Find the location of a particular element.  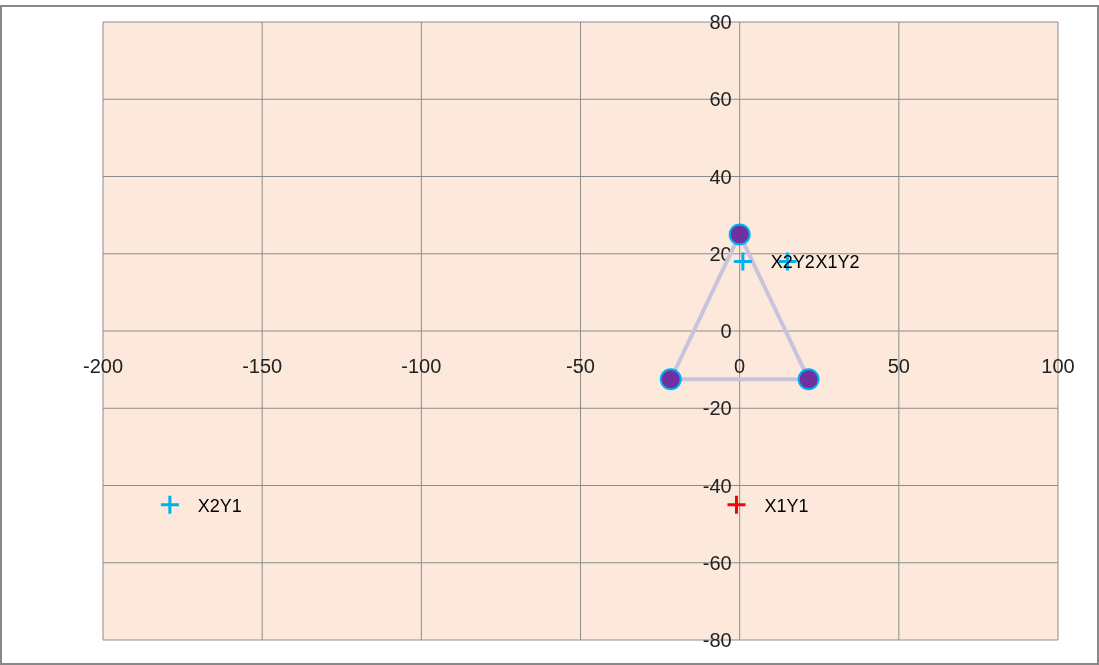

y-tick-label: 60 is located at coordinates (720, 99).